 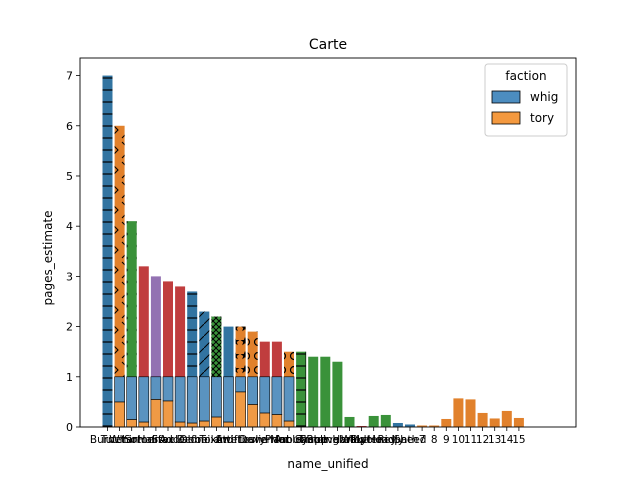 What do you see at coordinates (544, 97) in the screenshot?
I see `legend-label-whig: whig` at bounding box center [544, 97].